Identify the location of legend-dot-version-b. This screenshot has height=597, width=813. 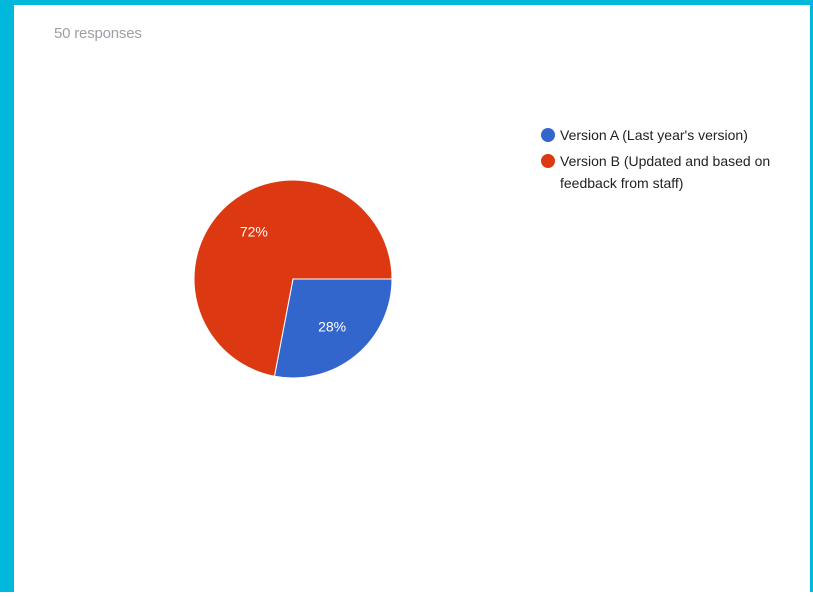
(548, 161).